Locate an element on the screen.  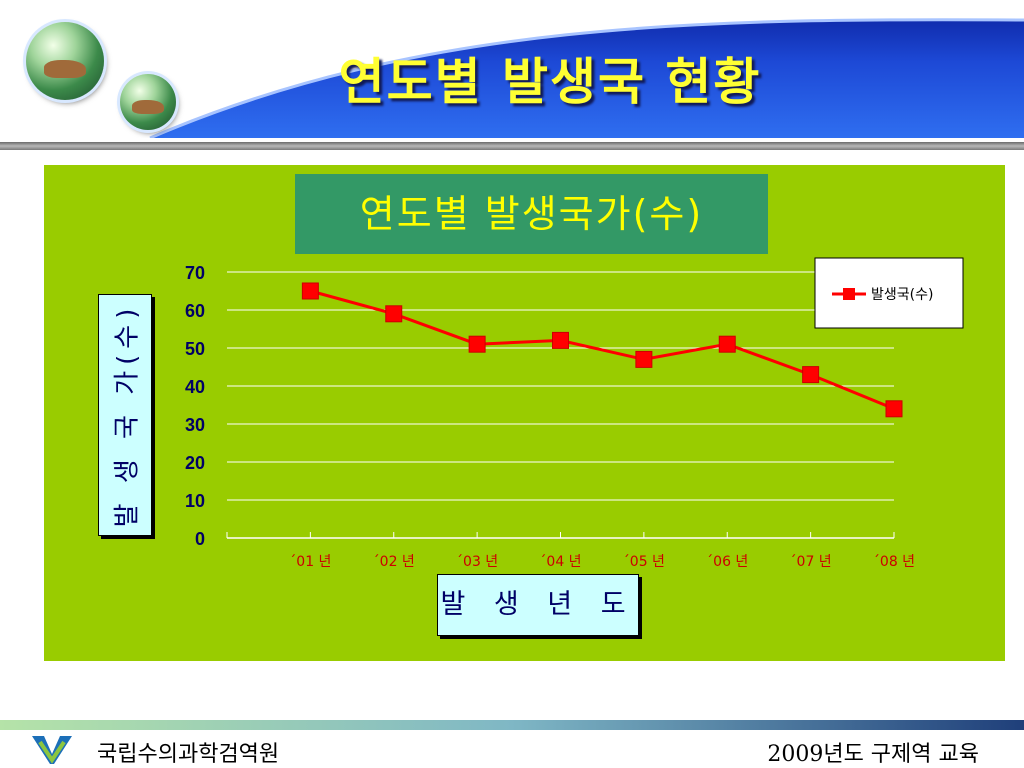
cattle-orb-large-icon is located at coordinates (65, 61).